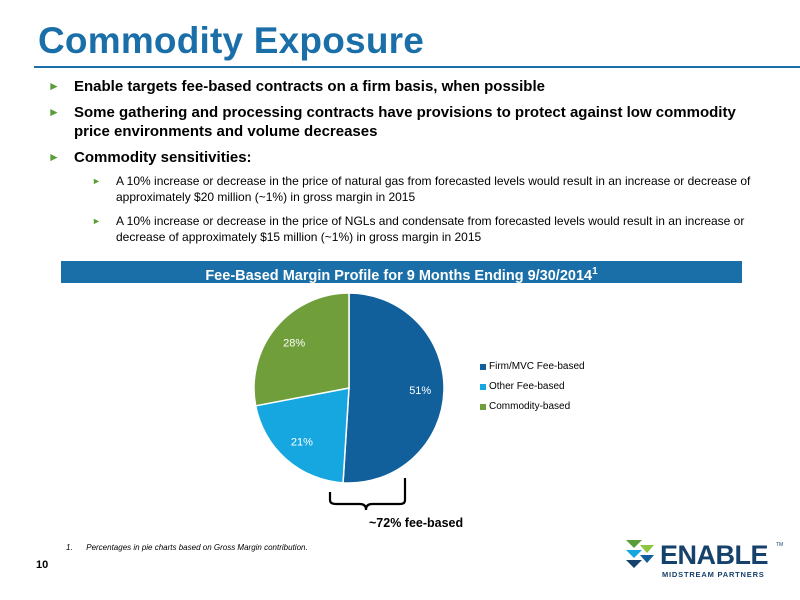 This screenshot has height=600, width=800. Describe the element at coordinates (417, 67) in the screenshot. I see `title-divider` at that location.